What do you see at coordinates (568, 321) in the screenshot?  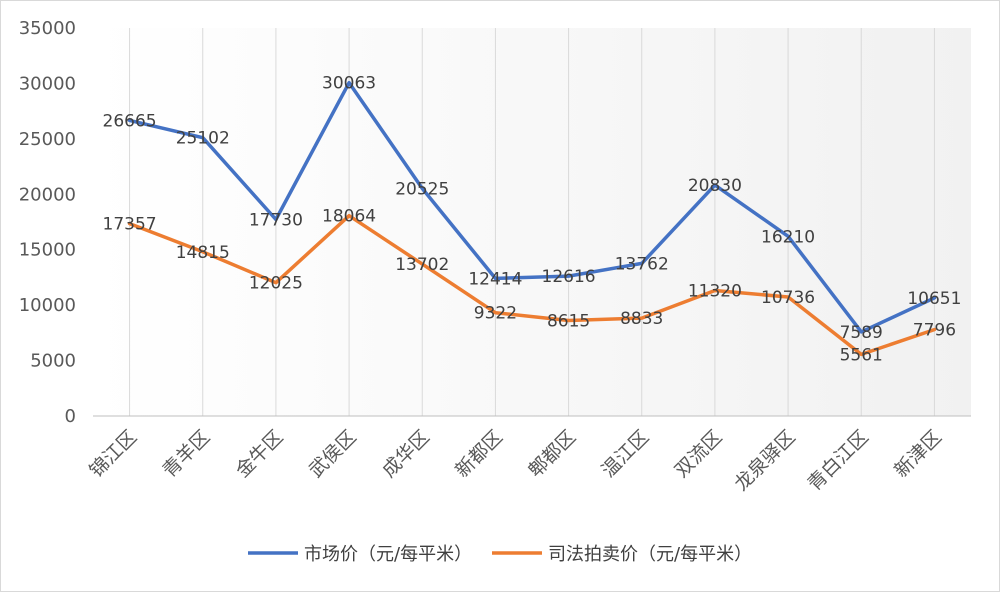 I see `data-label: 8615` at bounding box center [568, 321].